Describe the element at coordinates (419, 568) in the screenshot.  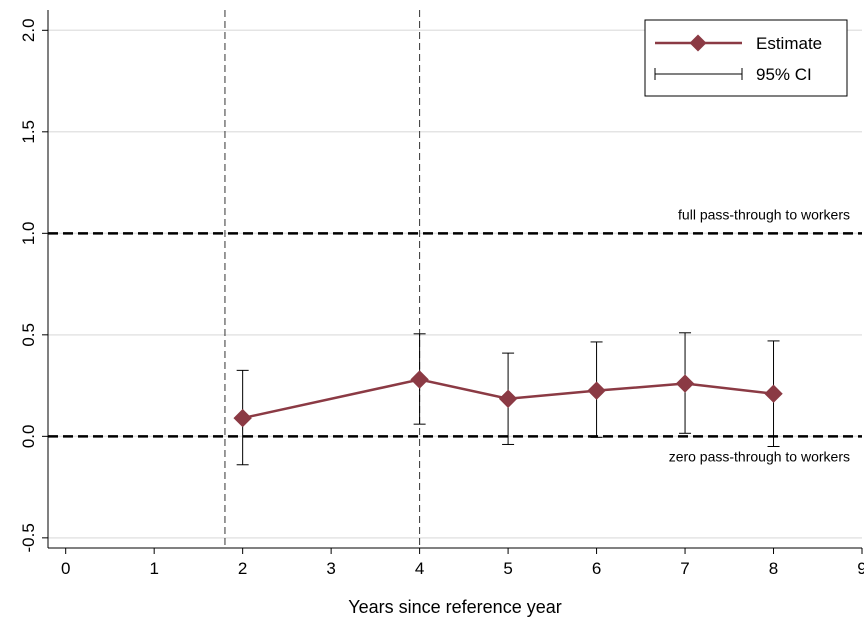
I see `x-tick-label: 4` at that location.